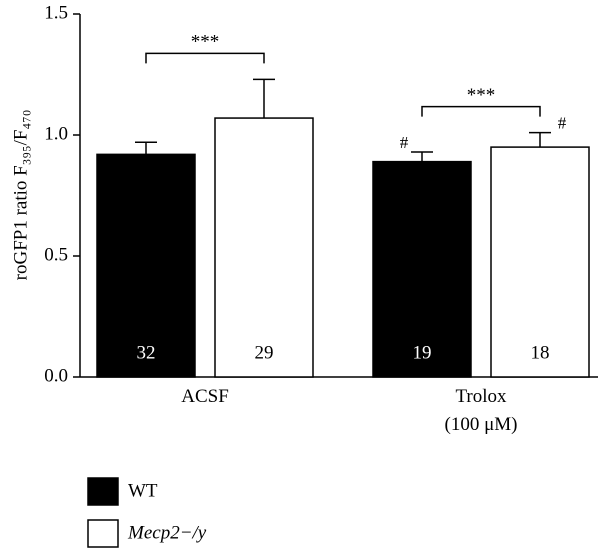 The image size is (600, 548). I want to click on legend-label: Mecp2−/y, so click(167, 532).